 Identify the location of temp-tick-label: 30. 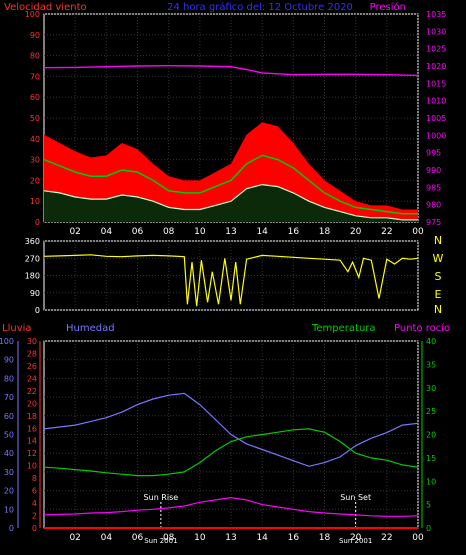
(431, 388).